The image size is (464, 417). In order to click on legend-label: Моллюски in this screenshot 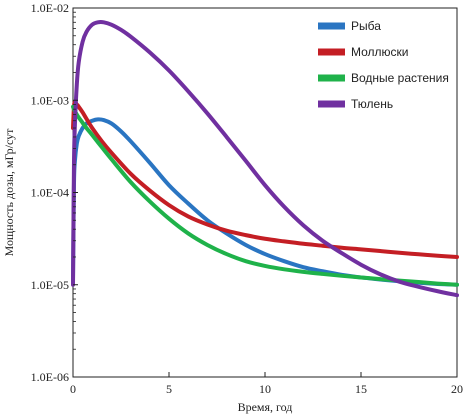, I will do `click(380, 52)`.